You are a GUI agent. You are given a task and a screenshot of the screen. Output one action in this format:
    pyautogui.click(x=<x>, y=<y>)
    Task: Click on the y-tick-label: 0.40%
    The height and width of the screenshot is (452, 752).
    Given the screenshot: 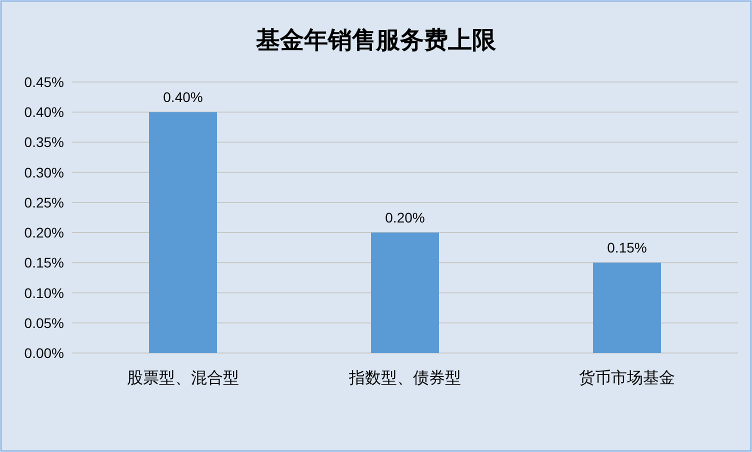 What is the action you would take?
    pyautogui.click(x=44, y=112)
    